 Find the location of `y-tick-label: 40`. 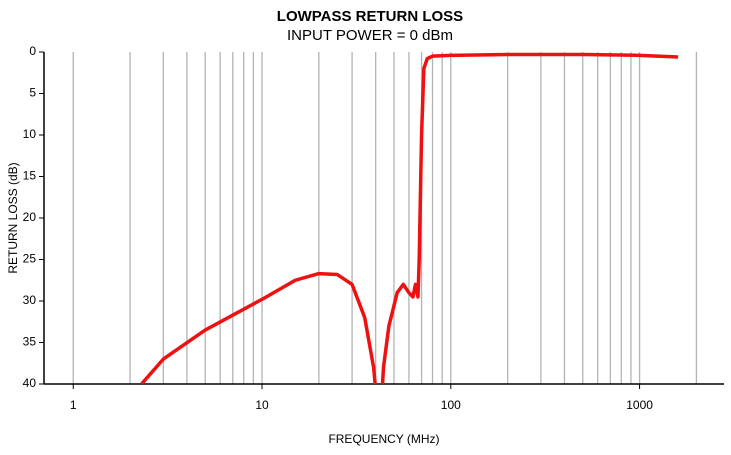

y-tick-label: 40 is located at coordinates (30, 383).